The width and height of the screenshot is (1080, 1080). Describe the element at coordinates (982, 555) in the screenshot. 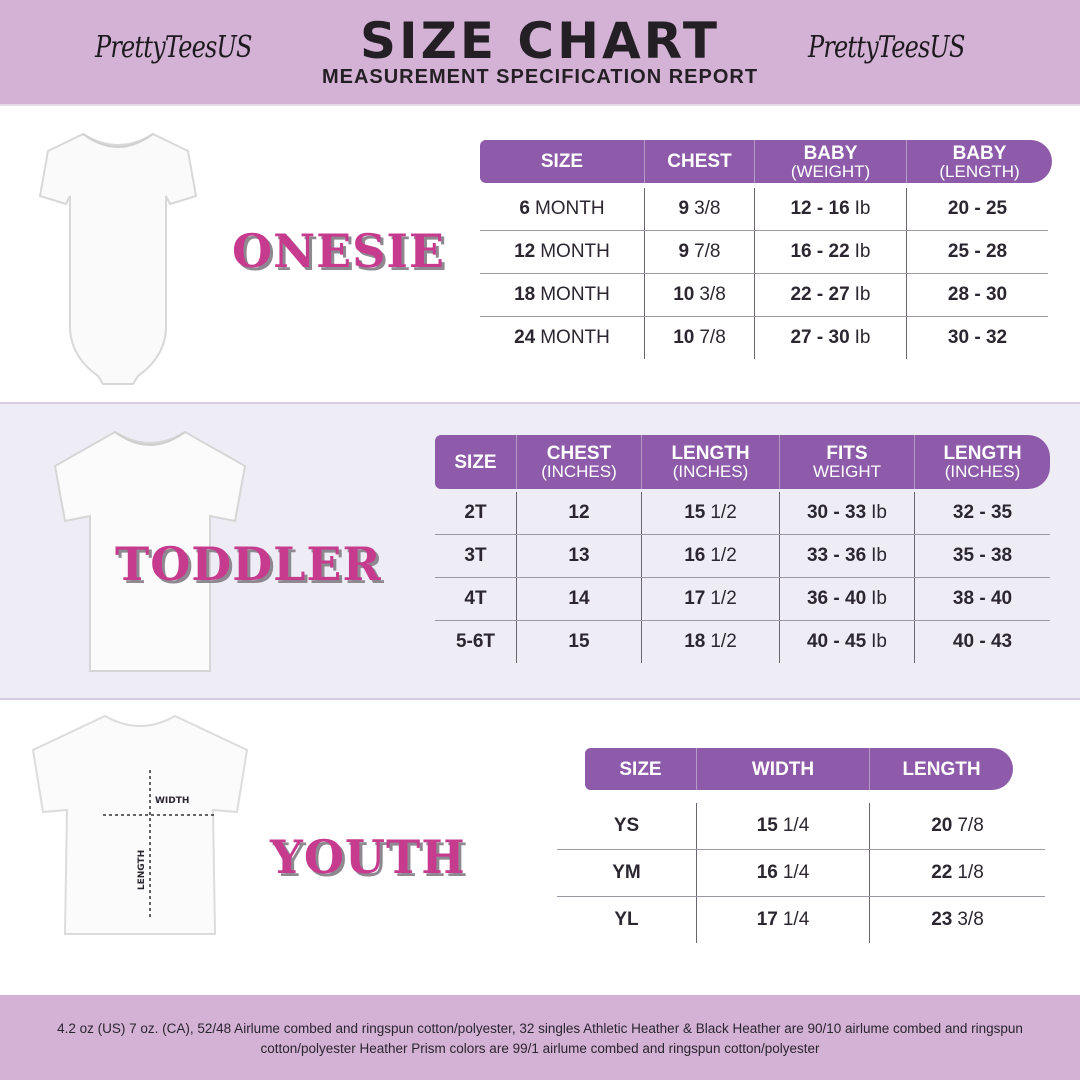

I see `table-cell: 35 - 38` at that location.